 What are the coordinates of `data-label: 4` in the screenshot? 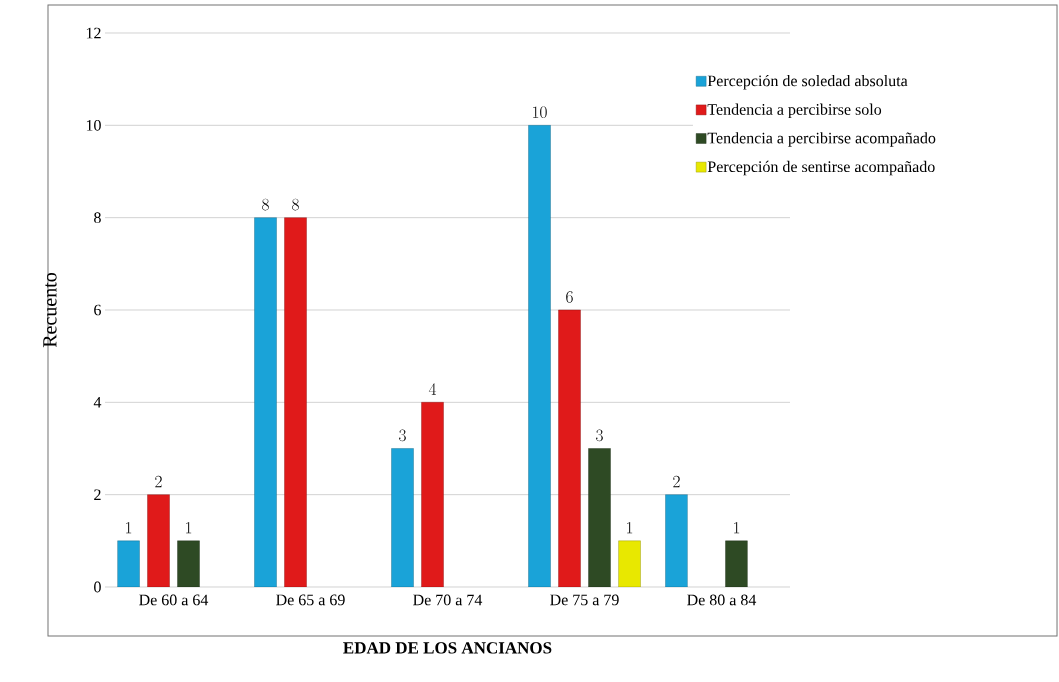 It's located at (432, 389).